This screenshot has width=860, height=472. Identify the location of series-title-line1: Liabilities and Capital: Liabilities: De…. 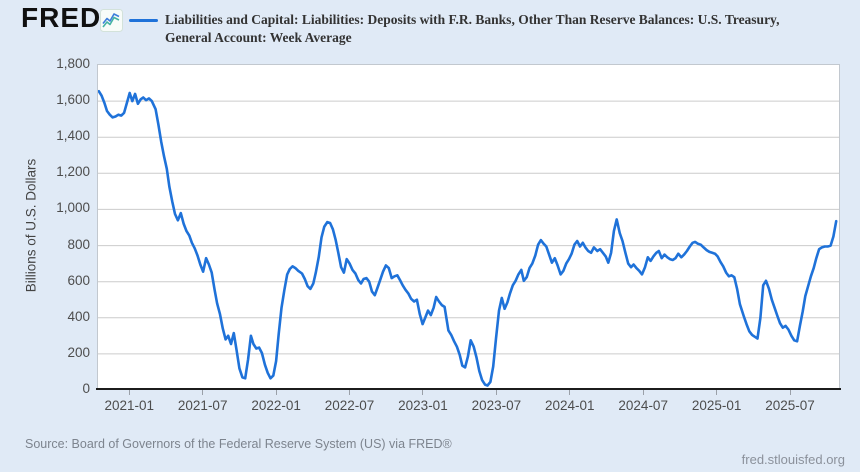
(472, 19).